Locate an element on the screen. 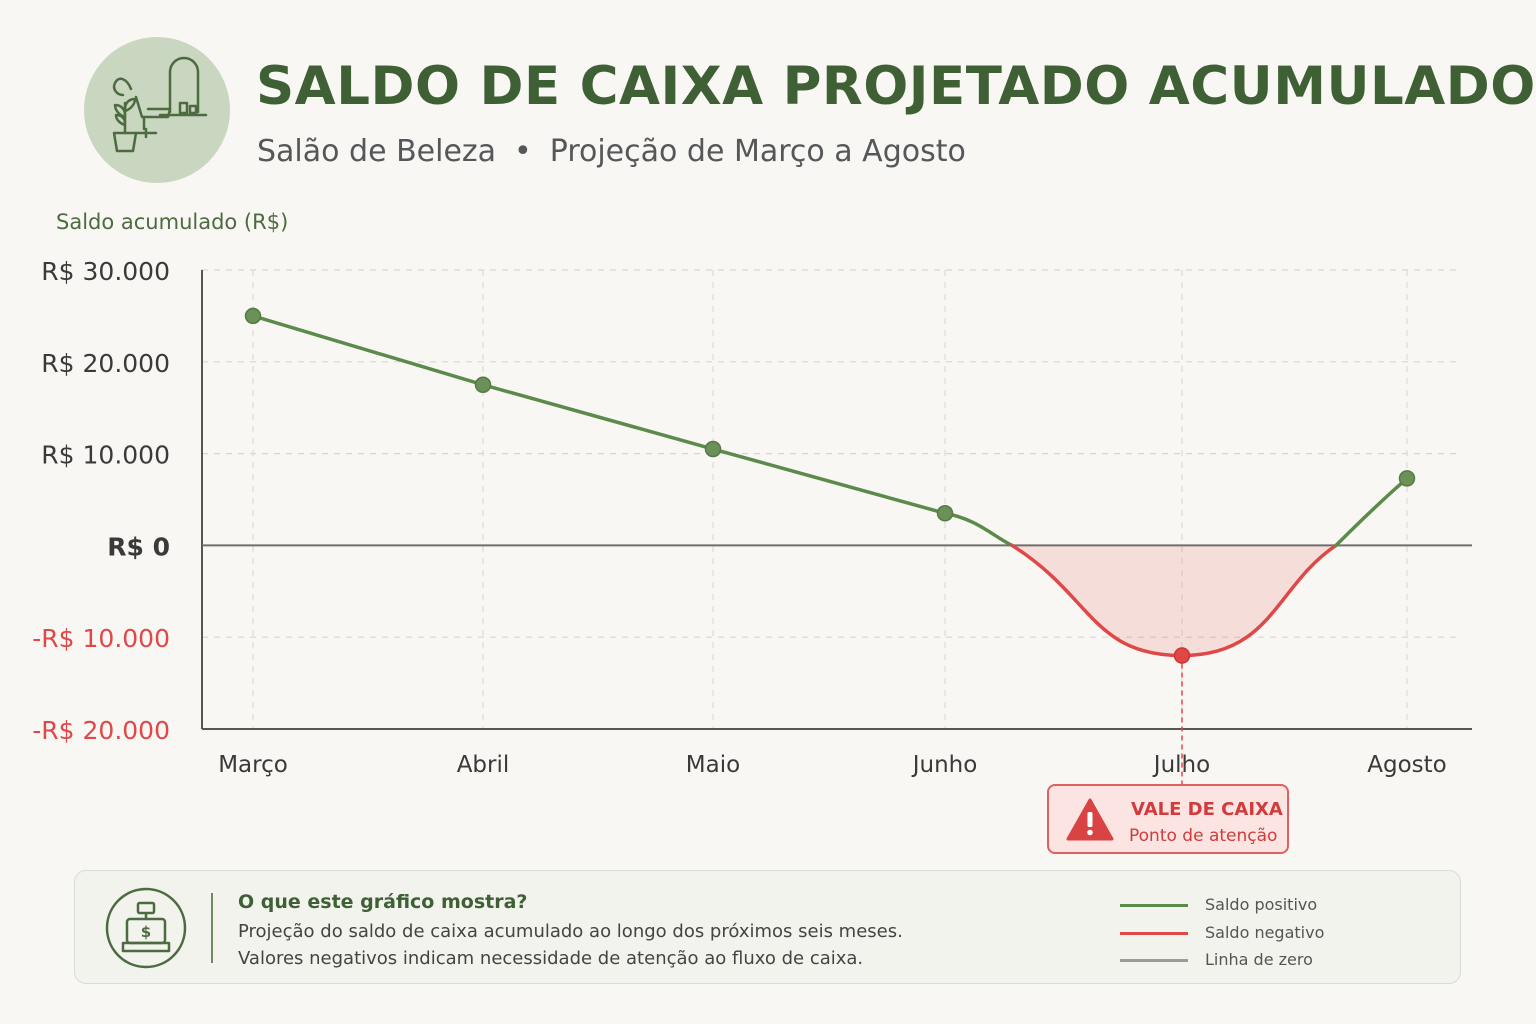 Image resolution: width=1536 pixels, height=1024 pixels. salon-logo-icon is located at coordinates (157, 110).